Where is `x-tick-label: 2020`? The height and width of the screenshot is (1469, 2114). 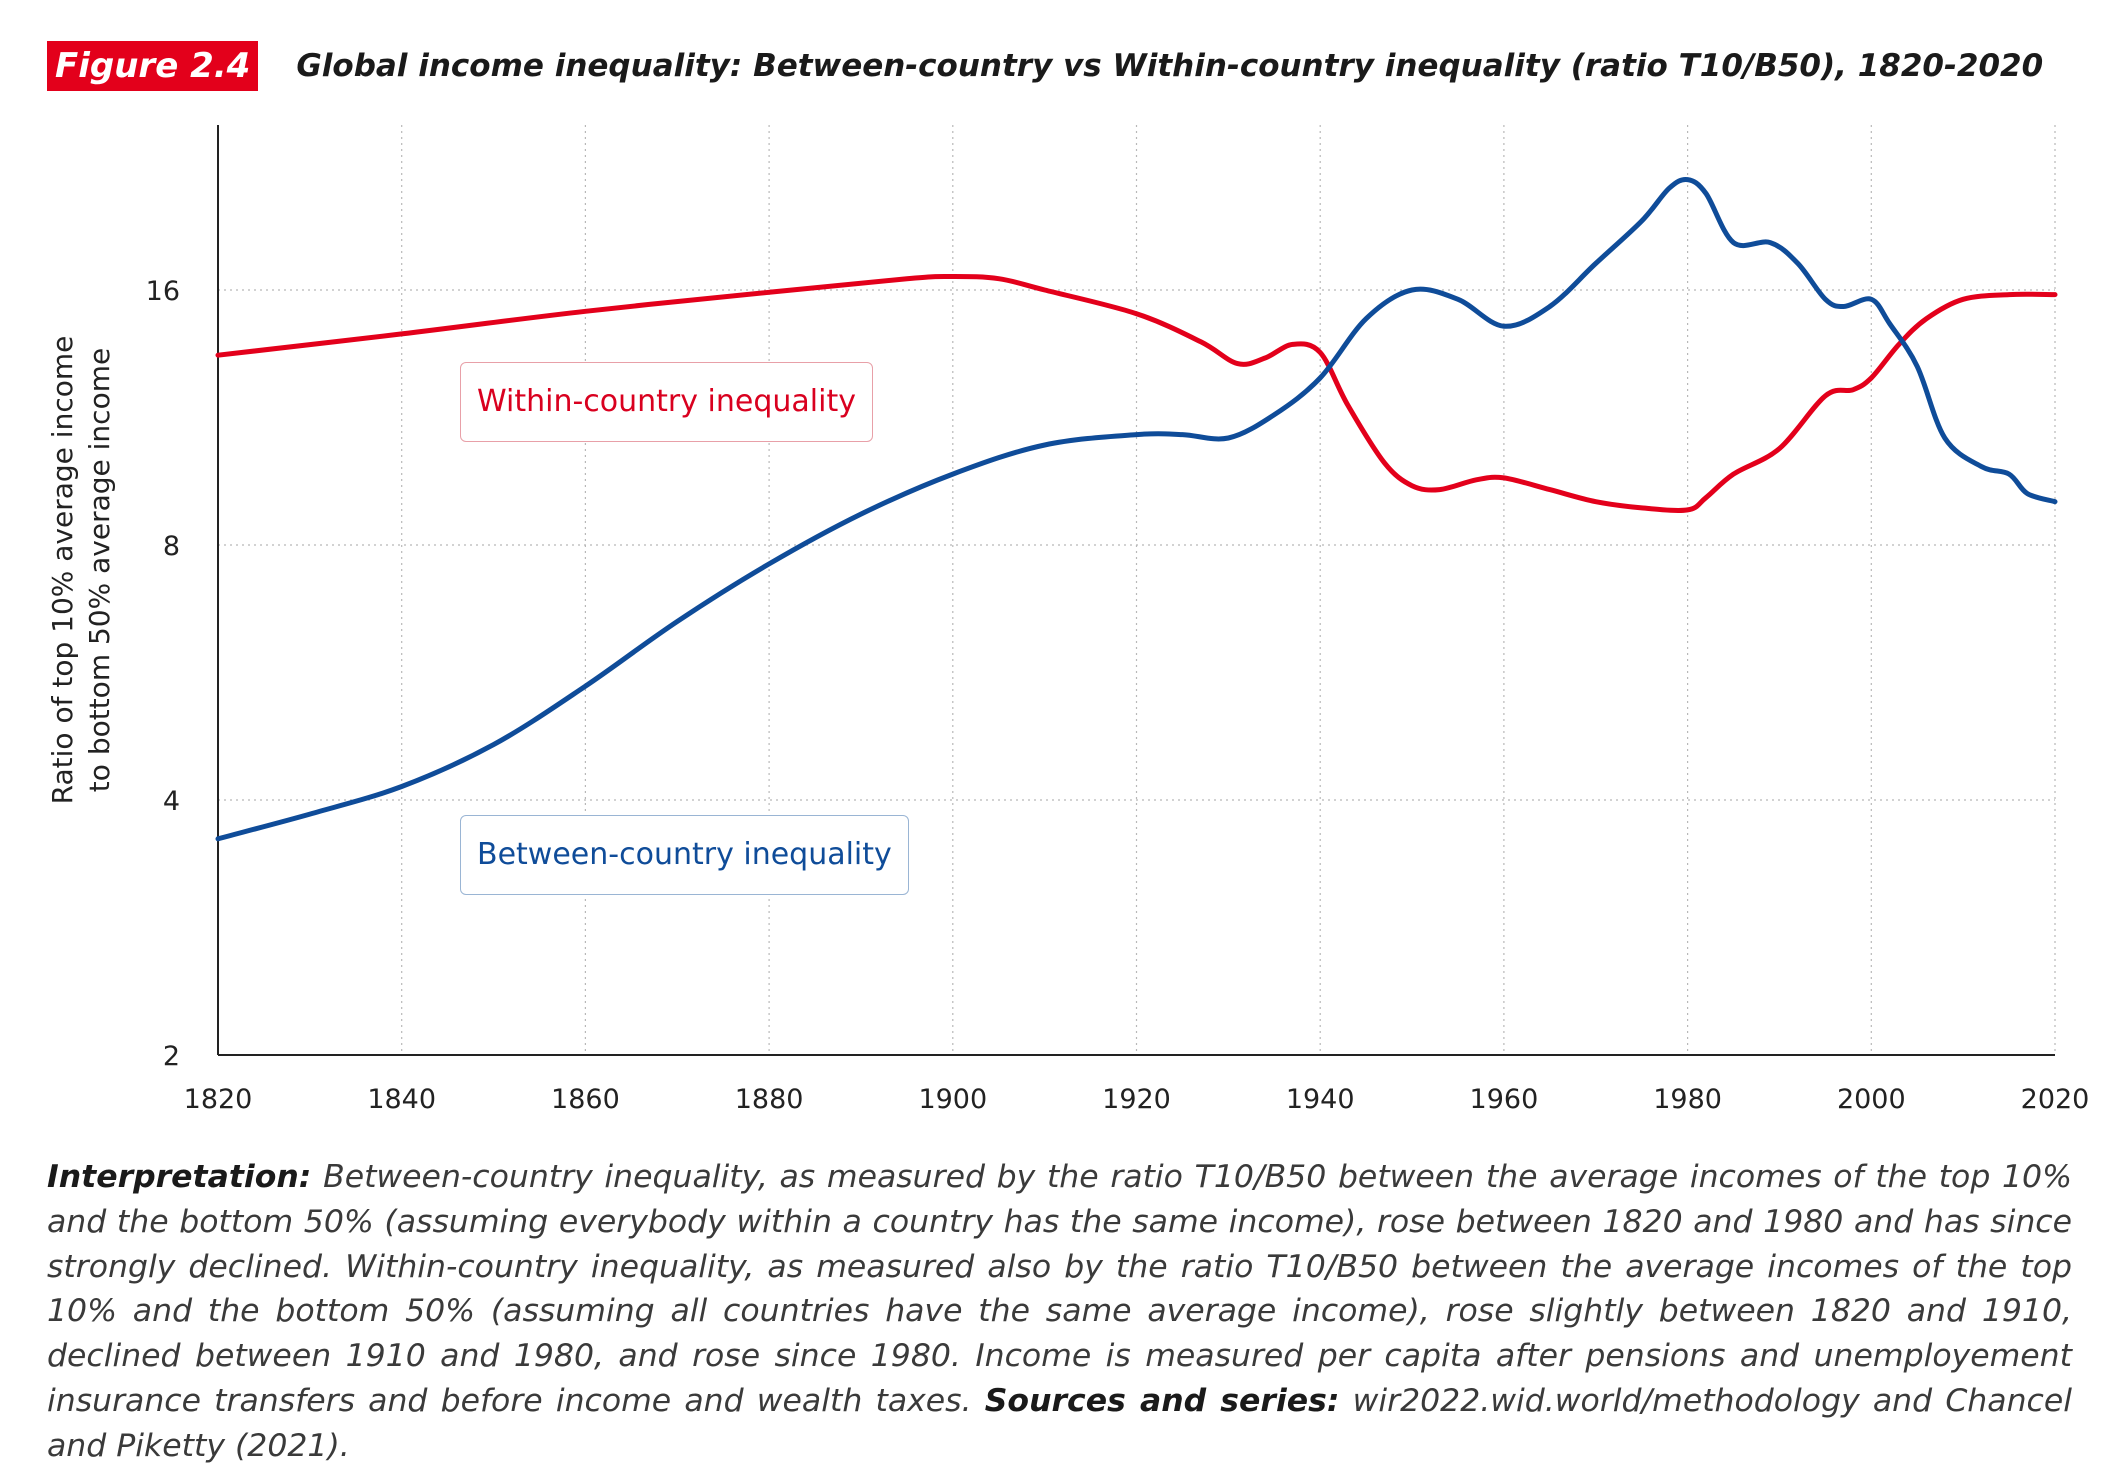 x-tick-label: 2020 is located at coordinates (2055, 1099).